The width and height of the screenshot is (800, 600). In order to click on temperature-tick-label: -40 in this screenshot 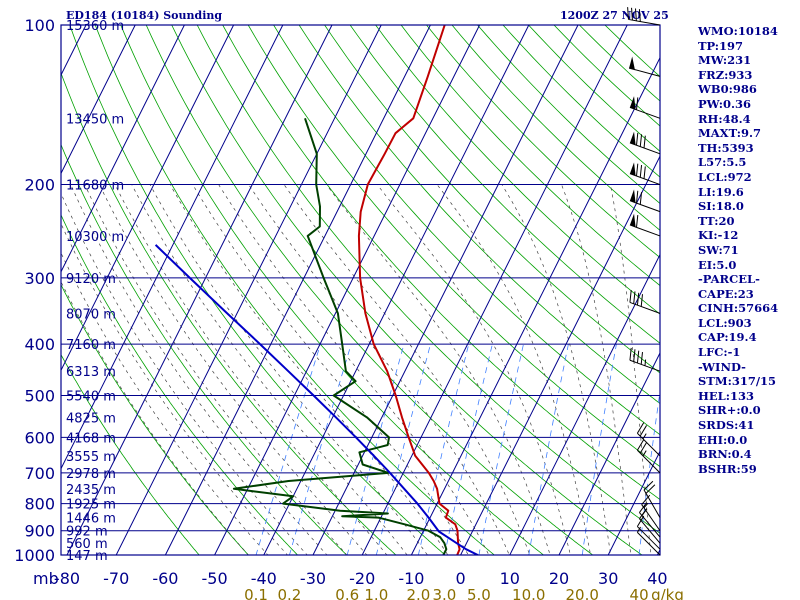, I will do `click(264, 578)`.